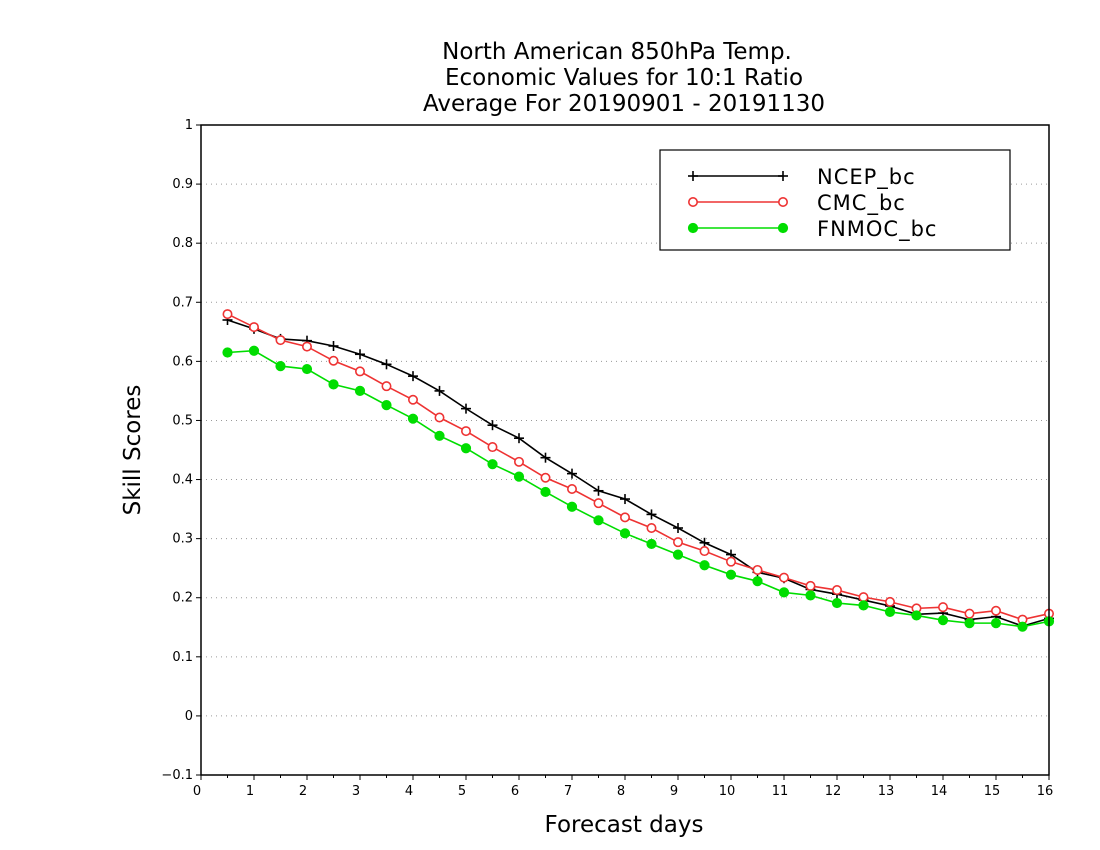 The width and height of the screenshot is (1100, 850). Describe the element at coordinates (1045, 791) in the screenshot. I see `x-tick-label-16: 16` at that location.